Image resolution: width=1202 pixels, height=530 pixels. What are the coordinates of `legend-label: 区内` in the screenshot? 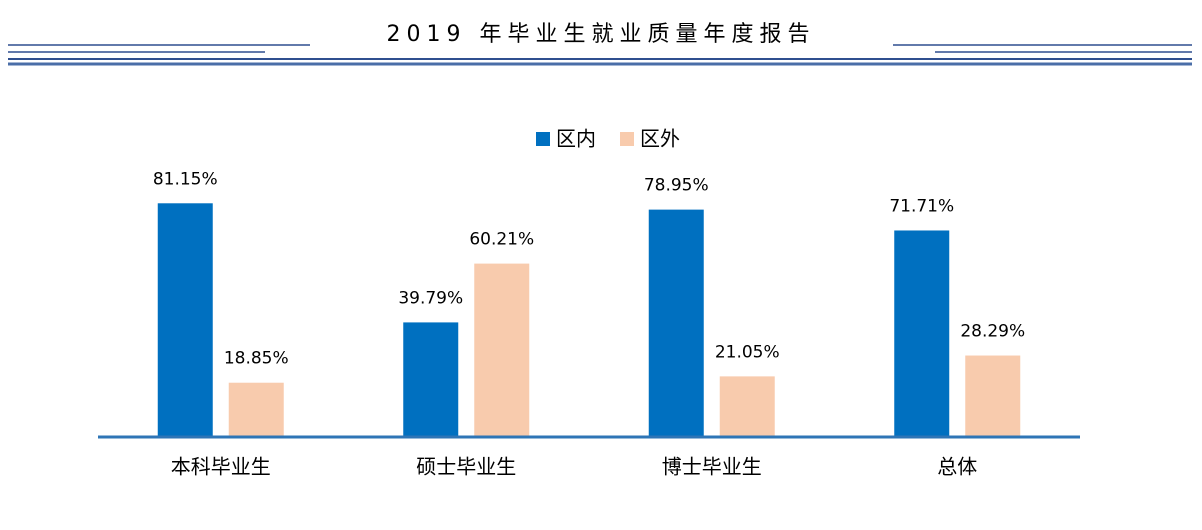 It's located at (576, 139).